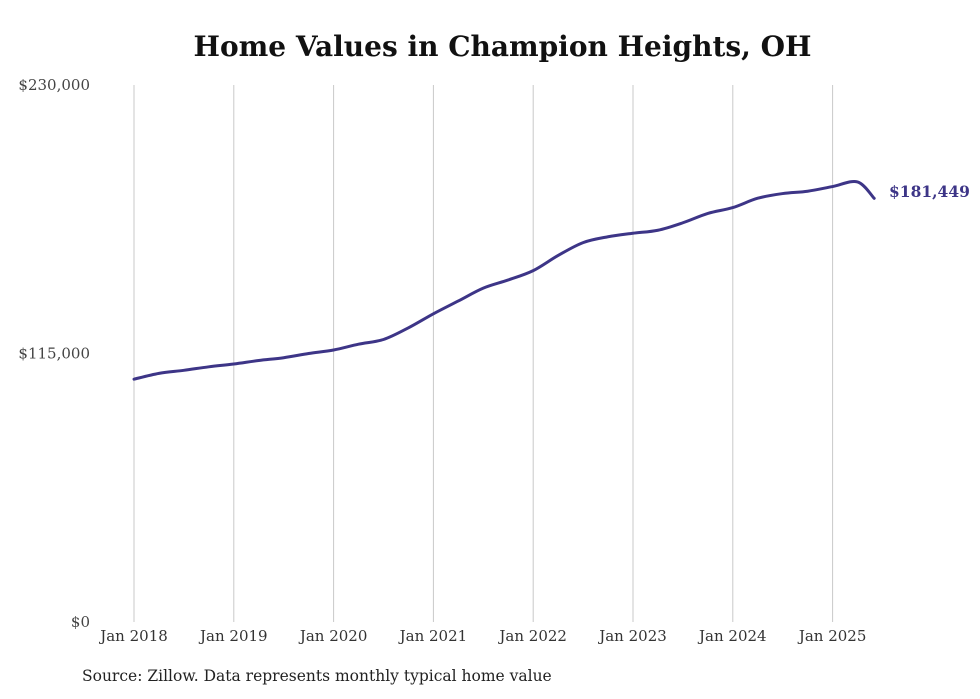  What do you see at coordinates (532, 636) in the screenshot?
I see `x-tick-label: Jan 2022` at bounding box center [532, 636].